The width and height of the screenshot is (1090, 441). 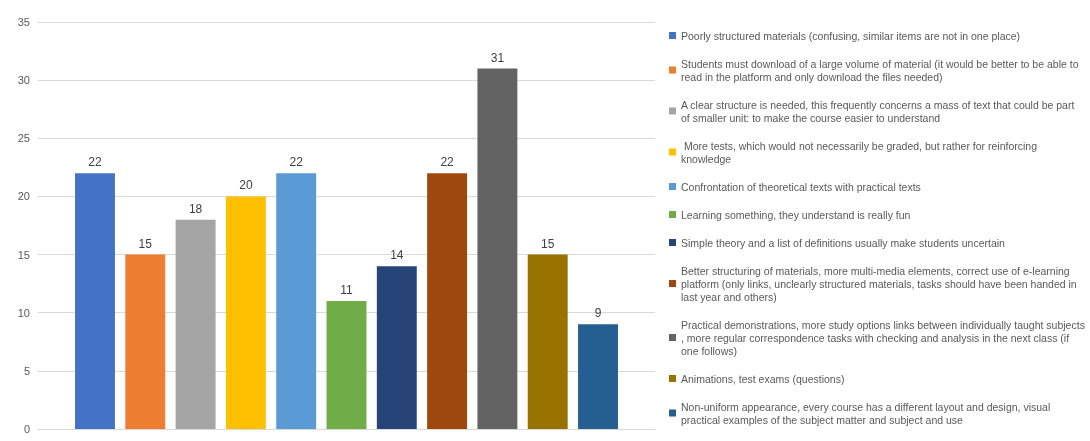 What do you see at coordinates (796, 214) in the screenshot?
I see `legend-label: Learning something, they understand is really fun` at bounding box center [796, 214].